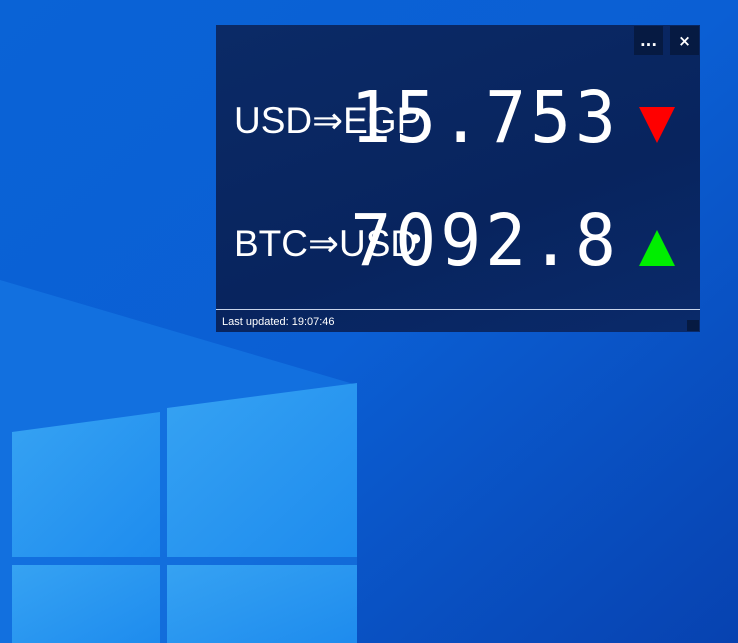  Describe the element at coordinates (278, 322) in the screenshot. I see `status-text: Last updated: 19:07:46` at that location.